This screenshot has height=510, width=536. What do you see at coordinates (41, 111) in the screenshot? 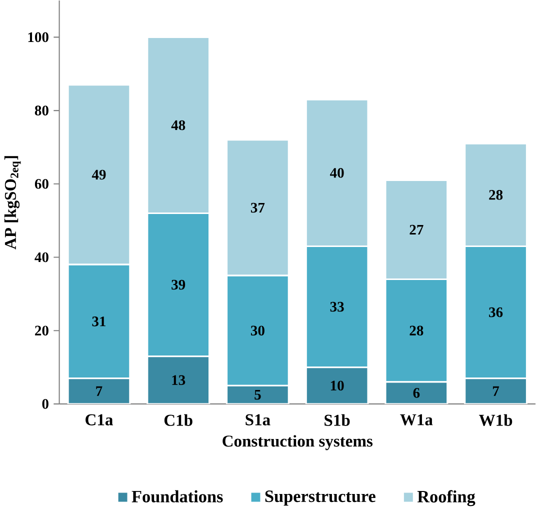
I see `y-tick-label: 80` at bounding box center [41, 111].